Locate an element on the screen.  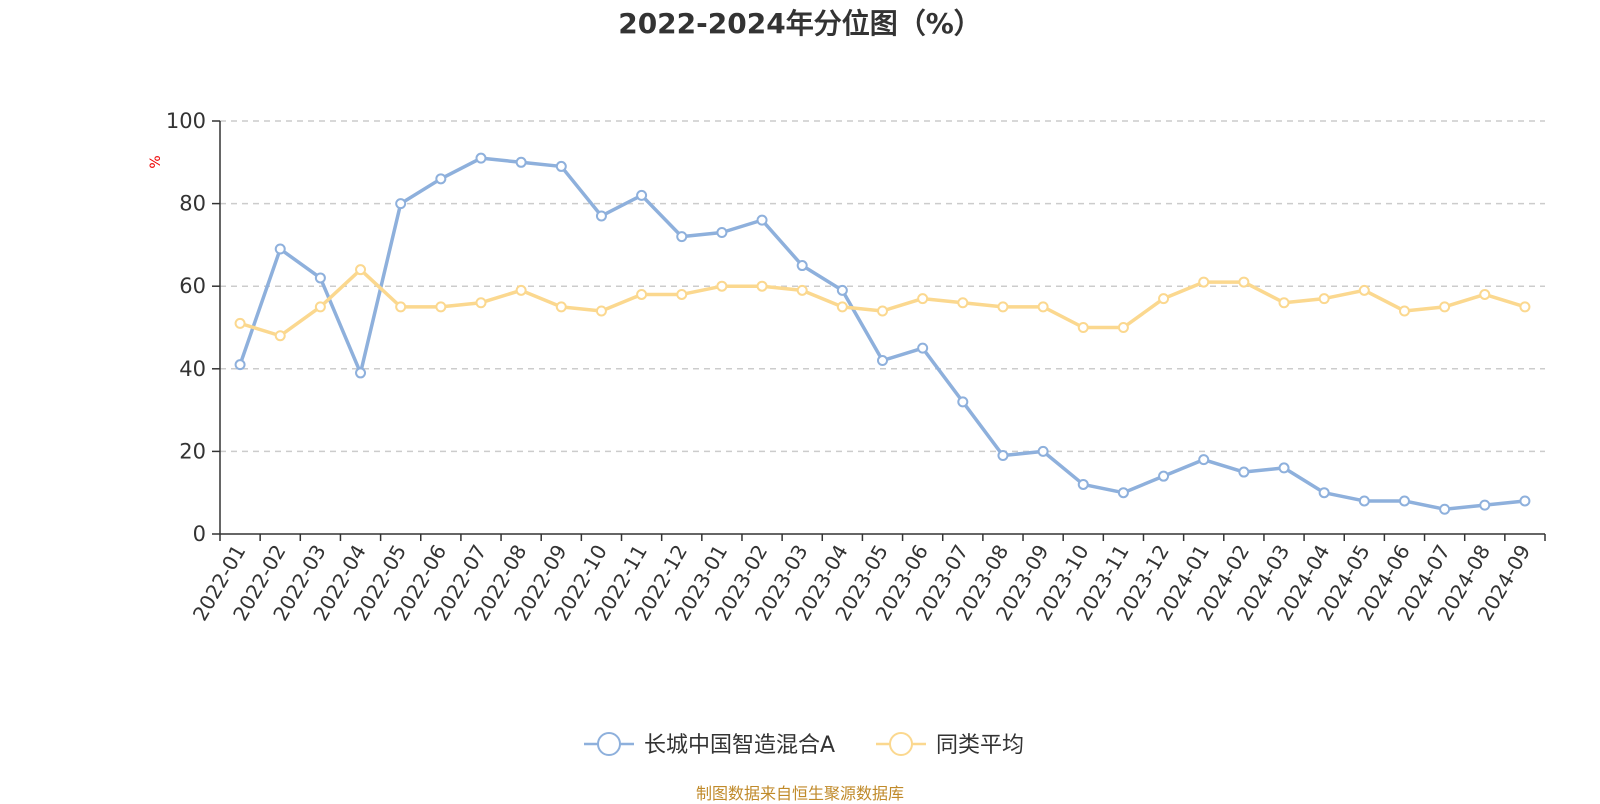
y-axis-label: % is located at coordinates (156, 161).